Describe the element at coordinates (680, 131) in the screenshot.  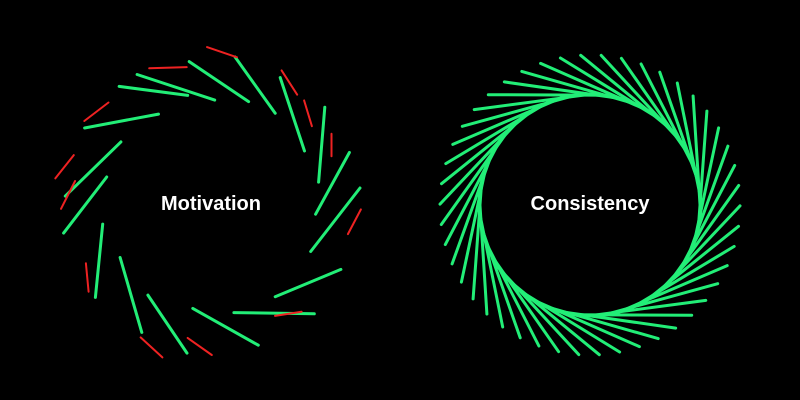
I see `consistency-stroke` at that location.